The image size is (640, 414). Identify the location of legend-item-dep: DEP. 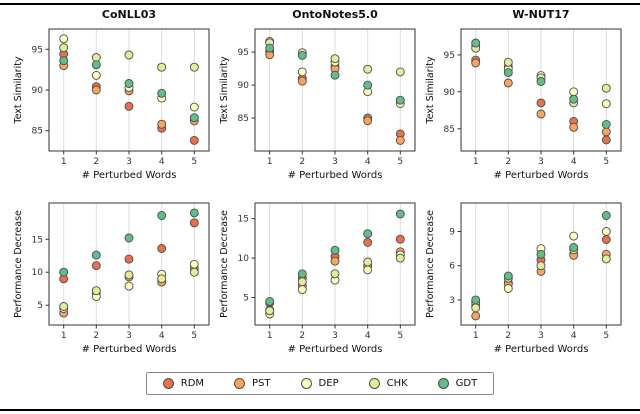
(319, 383).